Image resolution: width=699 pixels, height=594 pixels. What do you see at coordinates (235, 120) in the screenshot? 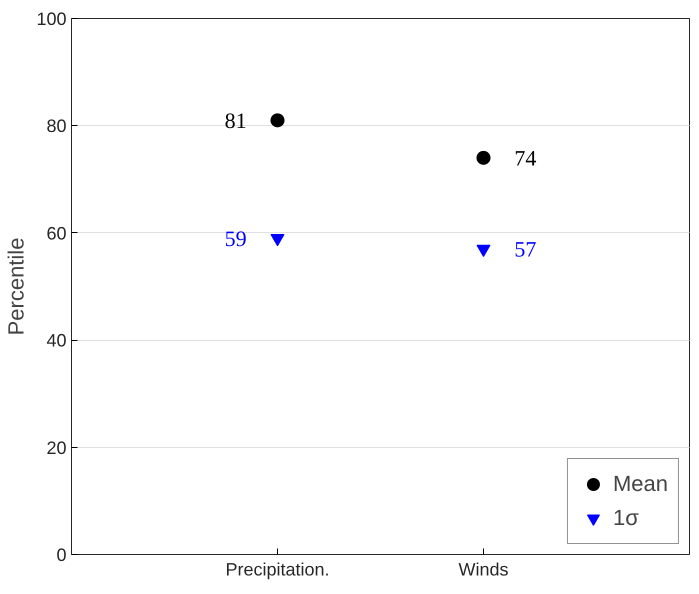
I see `data-label: 81` at bounding box center [235, 120].